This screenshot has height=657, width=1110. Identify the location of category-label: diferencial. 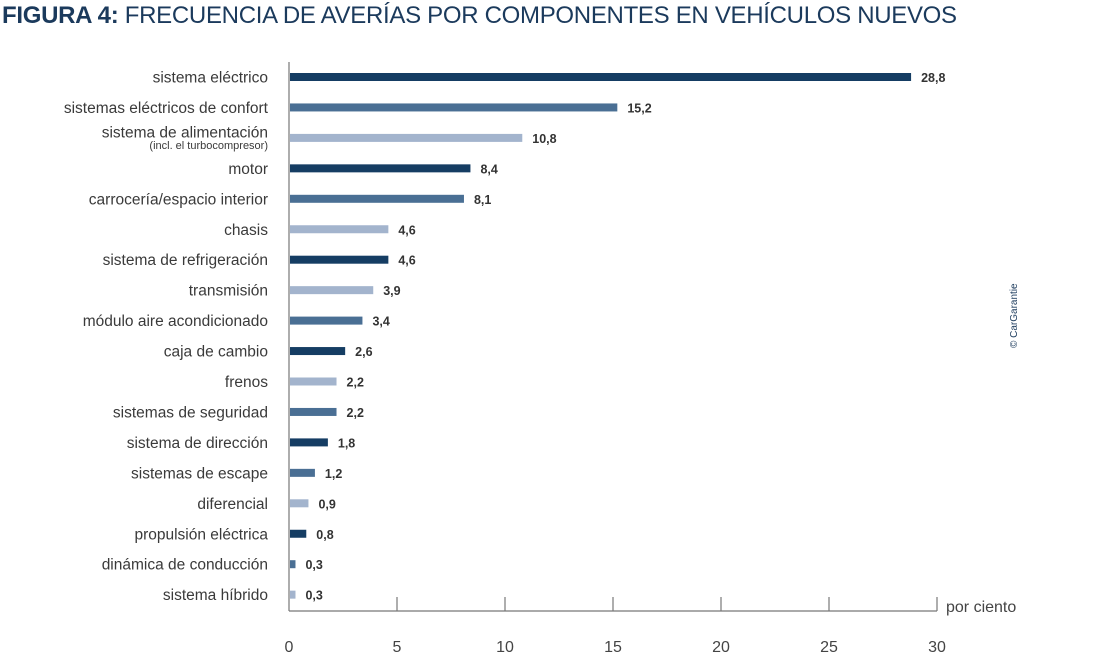
(232, 504).